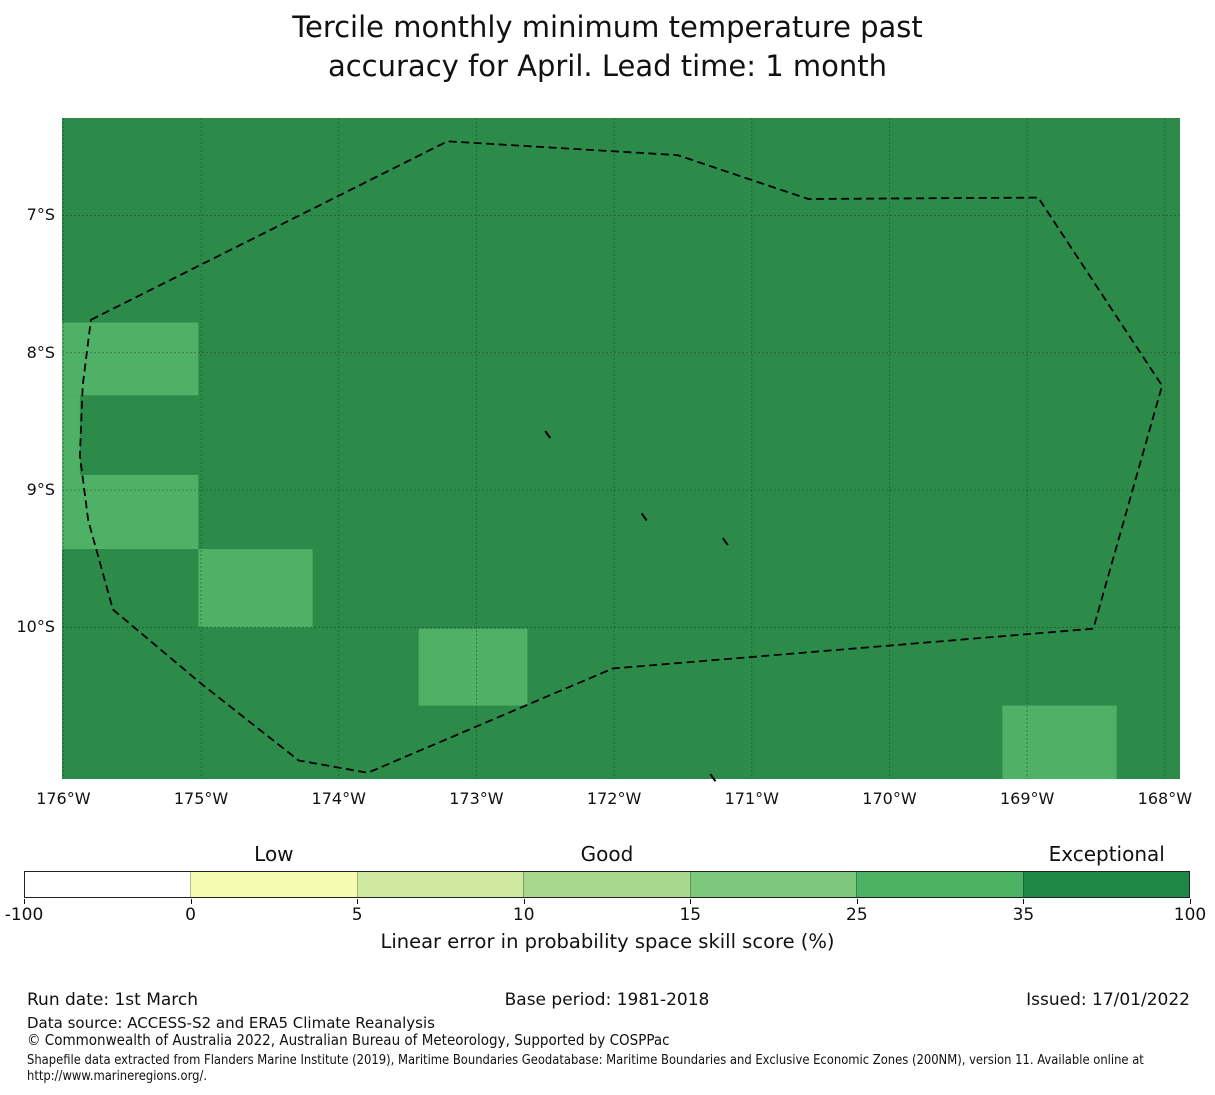  I want to click on colorbar-category-good: Good, so click(607, 854).